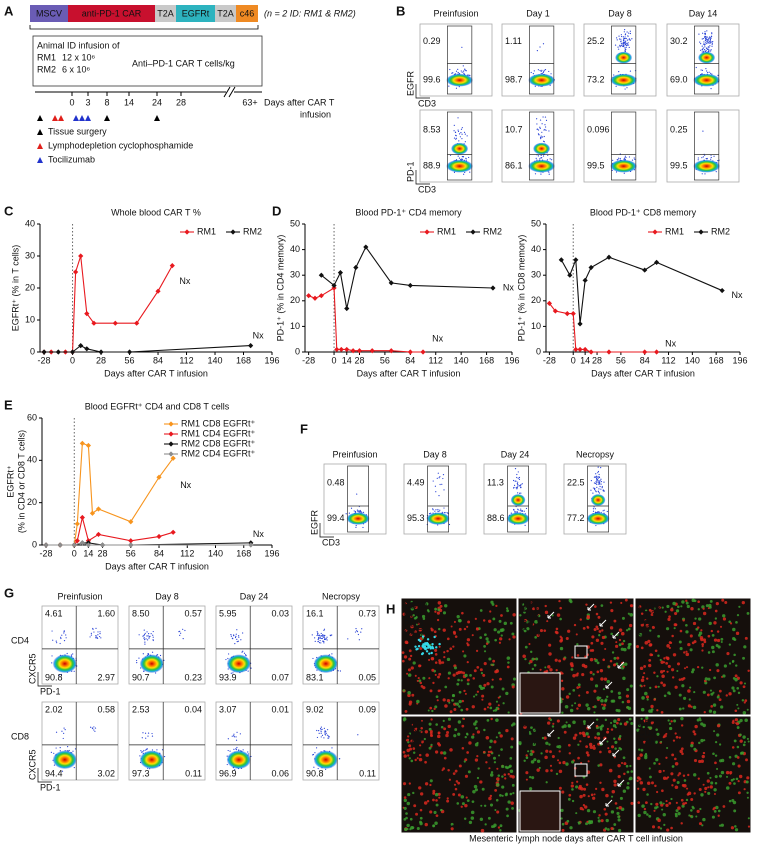 The height and width of the screenshot is (846, 759). Describe the element at coordinates (531, 741) in the screenshot. I see `channel-label: CAR` at that location.